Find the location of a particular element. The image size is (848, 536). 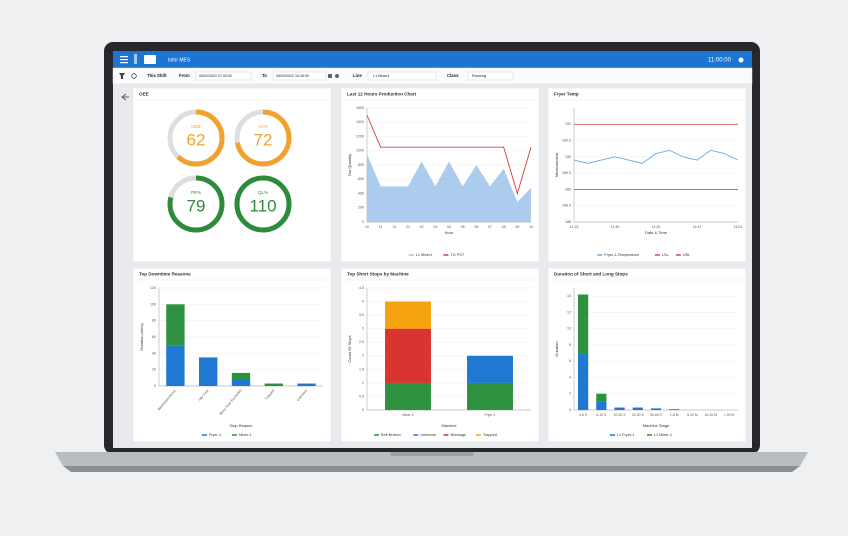

gauge-value: 79 is located at coordinates (196, 205).